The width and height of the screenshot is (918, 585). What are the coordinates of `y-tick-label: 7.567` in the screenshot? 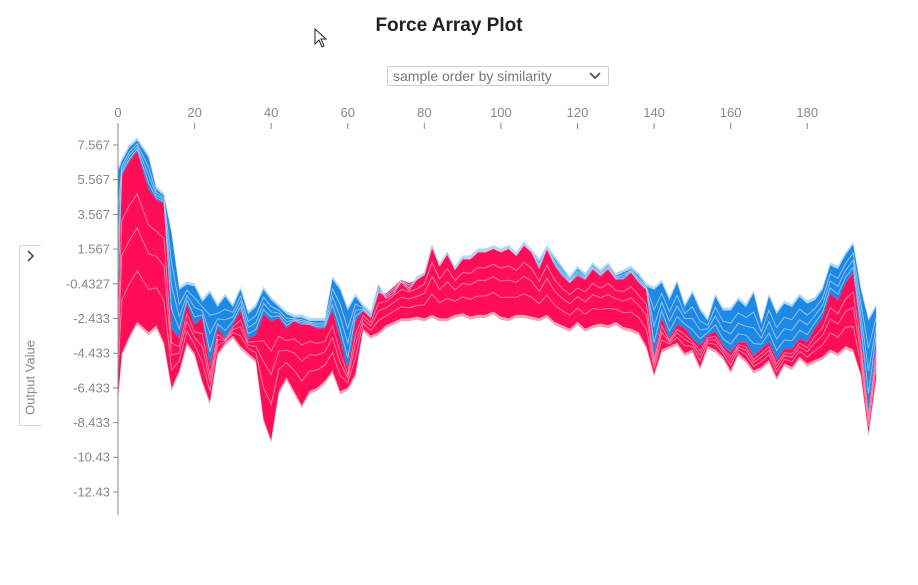 It's located at (93, 145).